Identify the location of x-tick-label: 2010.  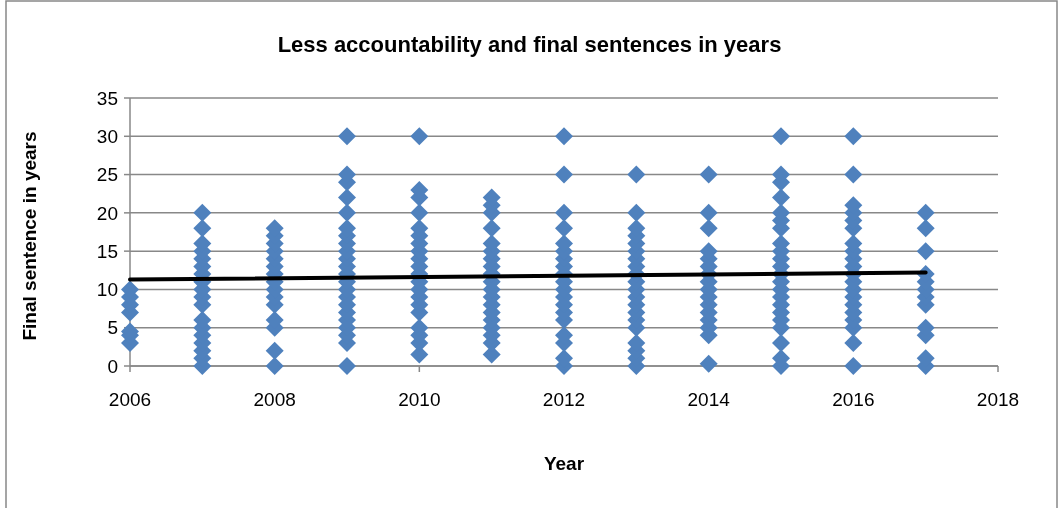
(419, 399).